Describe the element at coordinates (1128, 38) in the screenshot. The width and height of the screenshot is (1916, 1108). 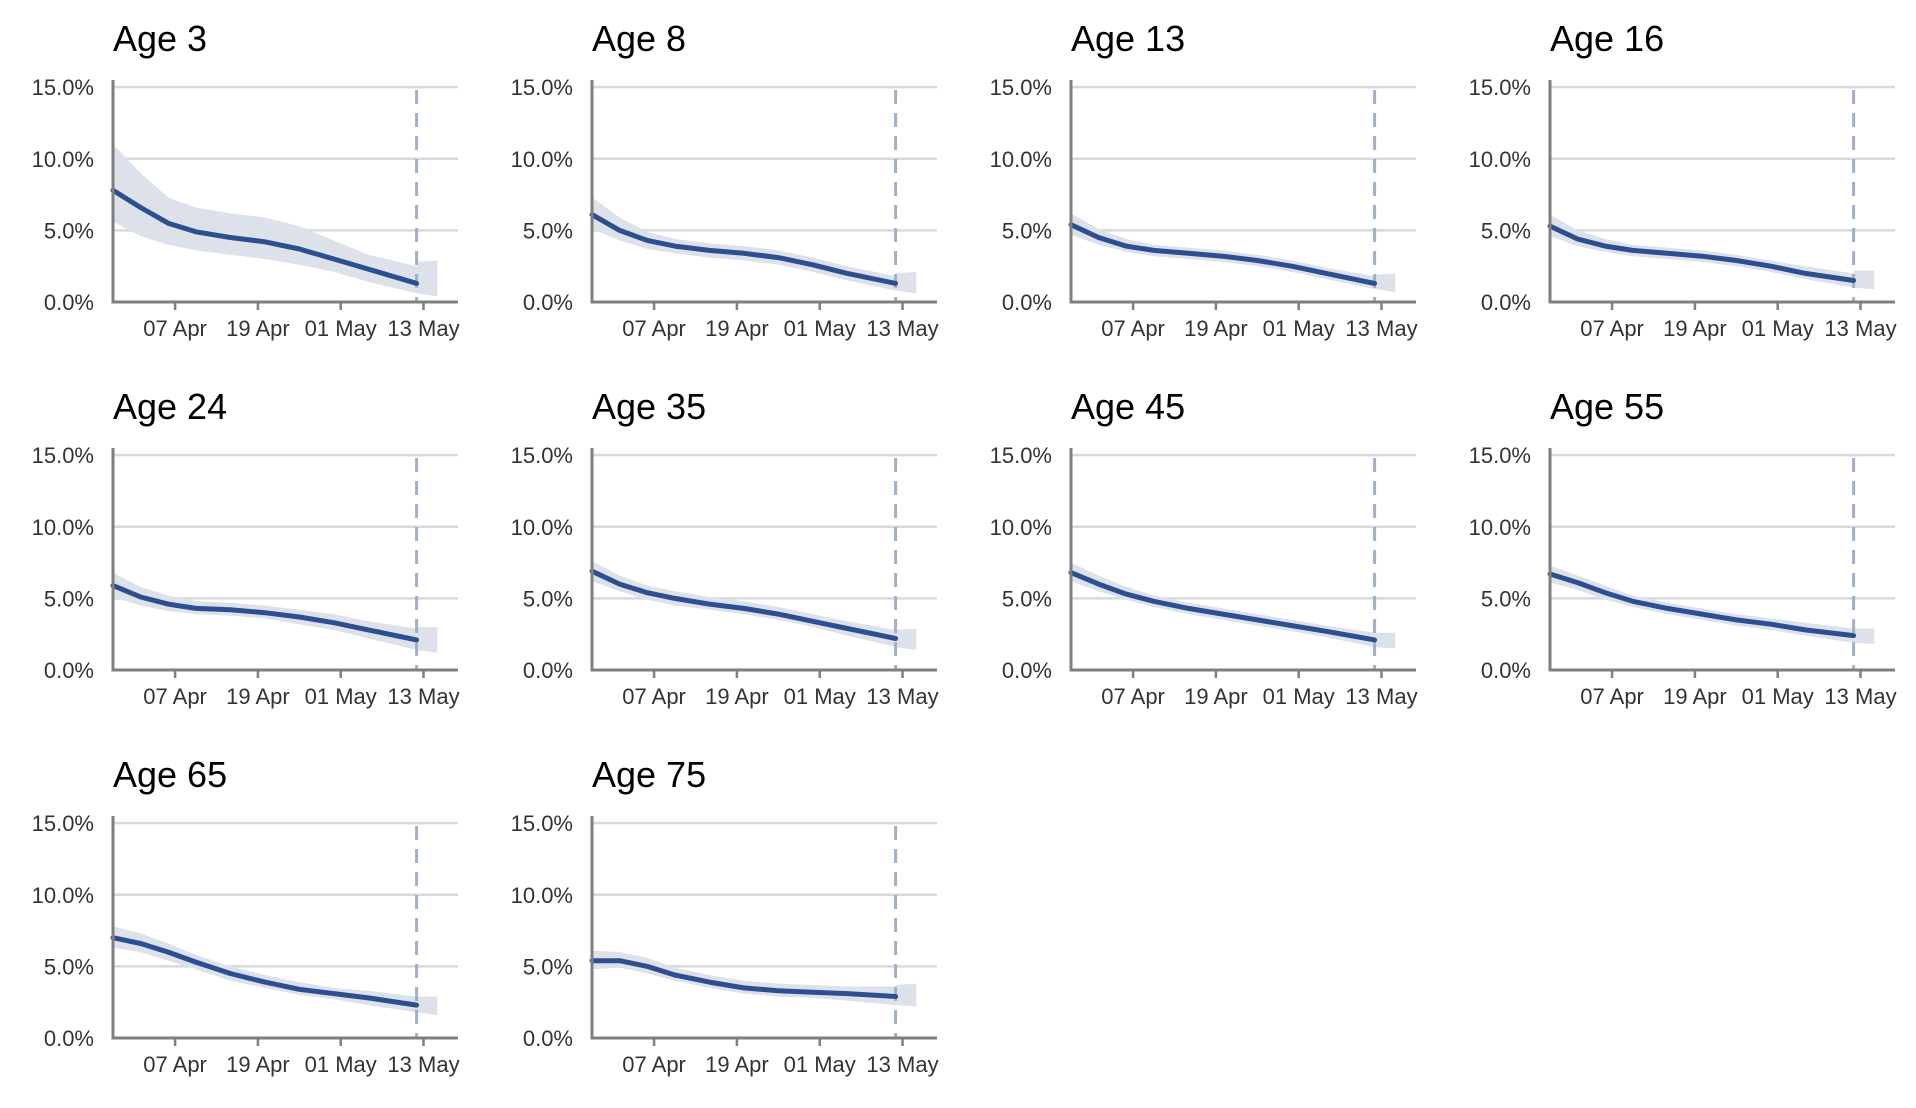
I see `panel-title: Age 13` at that location.